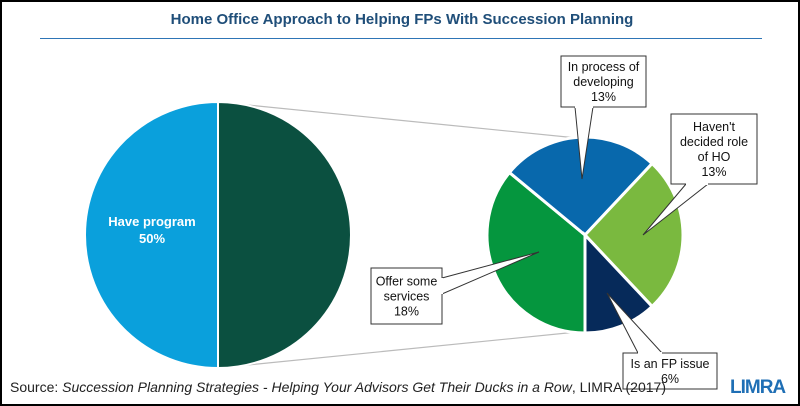 The width and height of the screenshot is (800, 406). Describe the element at coordinates (714, 127) in the screenshot. I see `callout-label: Haven't` at that location.